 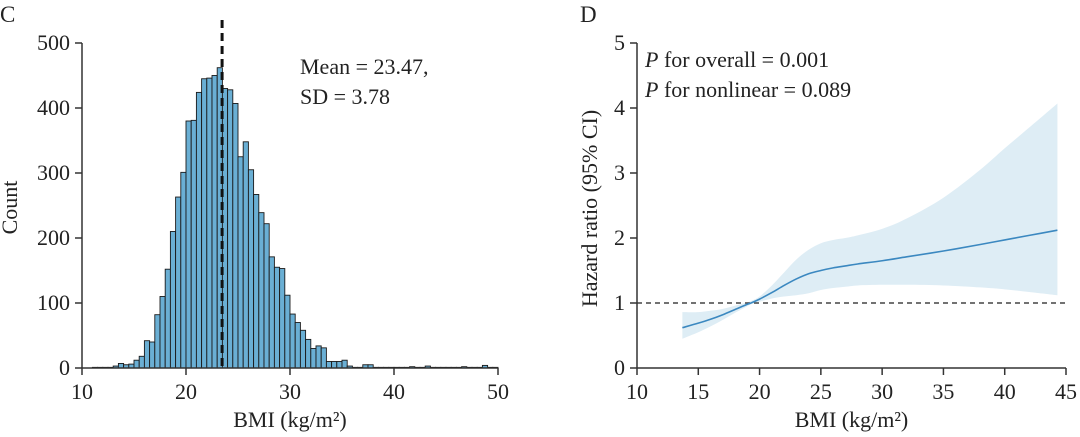 I want to click on panel-label-c: C, so click(x=7, y=14).